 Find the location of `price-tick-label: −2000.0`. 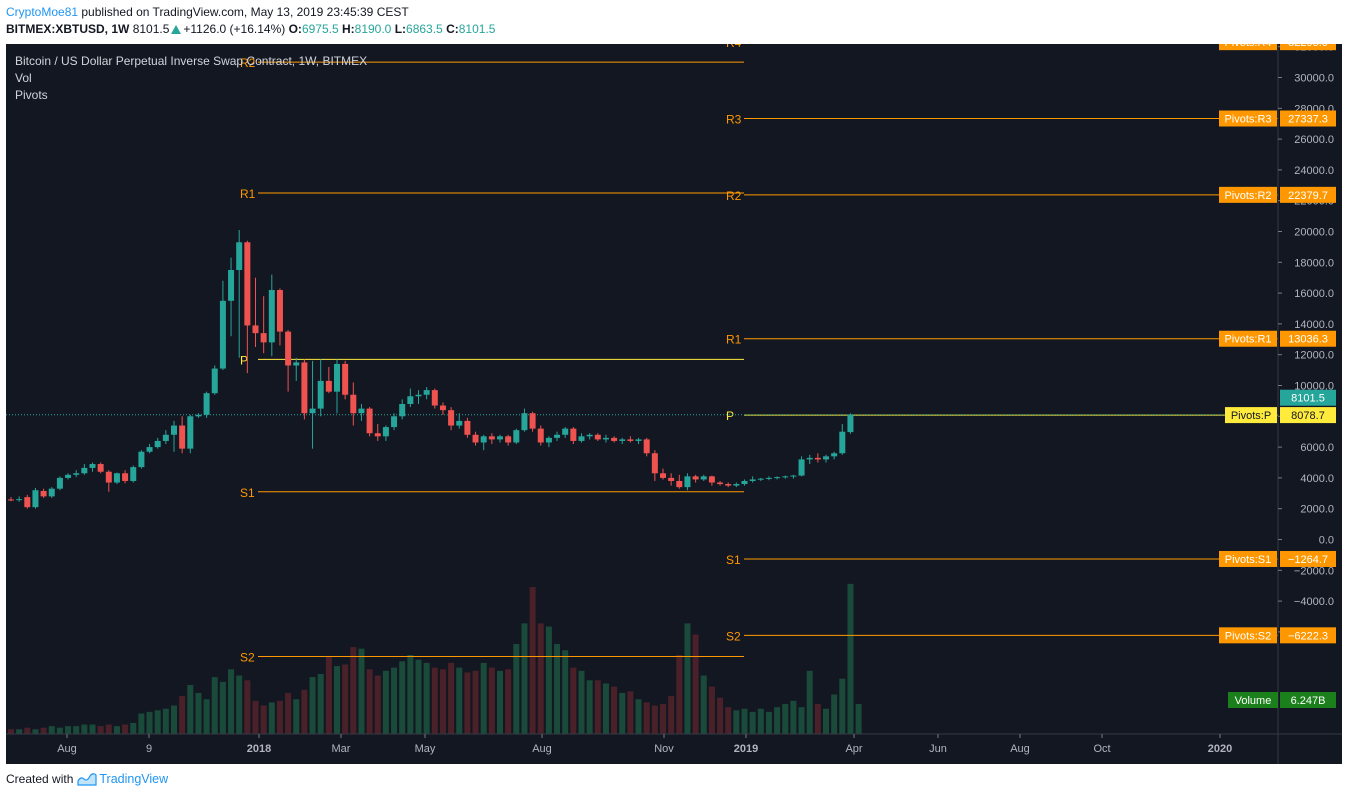

price-tick-label: −2000.0 is located at coordinates (1314, 571).